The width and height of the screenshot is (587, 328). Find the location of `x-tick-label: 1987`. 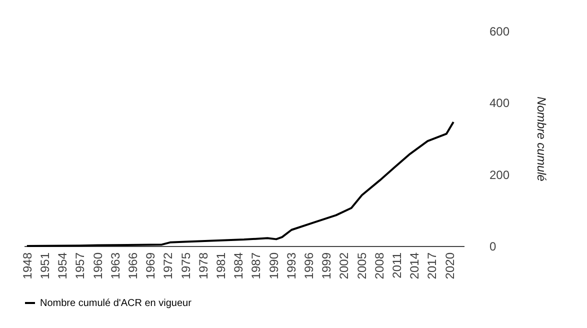

x-tick-label: 1987 is located at coordinates (256, 266).